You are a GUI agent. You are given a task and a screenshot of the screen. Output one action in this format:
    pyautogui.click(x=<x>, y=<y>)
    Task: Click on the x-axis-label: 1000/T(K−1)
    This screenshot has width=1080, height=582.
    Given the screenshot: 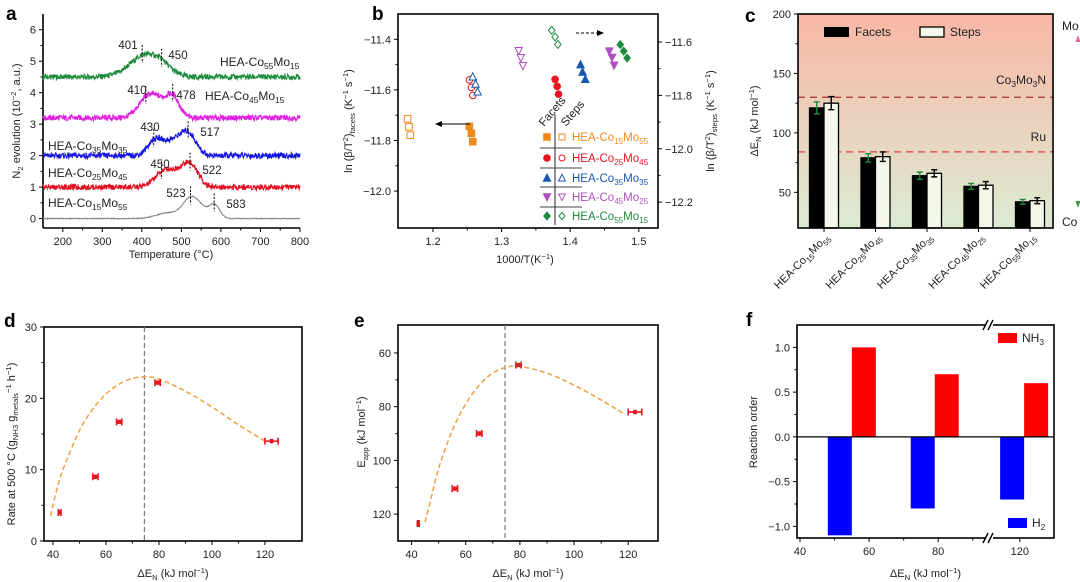 What is the action you would take?
    pyautogui.click(x=525, y=259)
    